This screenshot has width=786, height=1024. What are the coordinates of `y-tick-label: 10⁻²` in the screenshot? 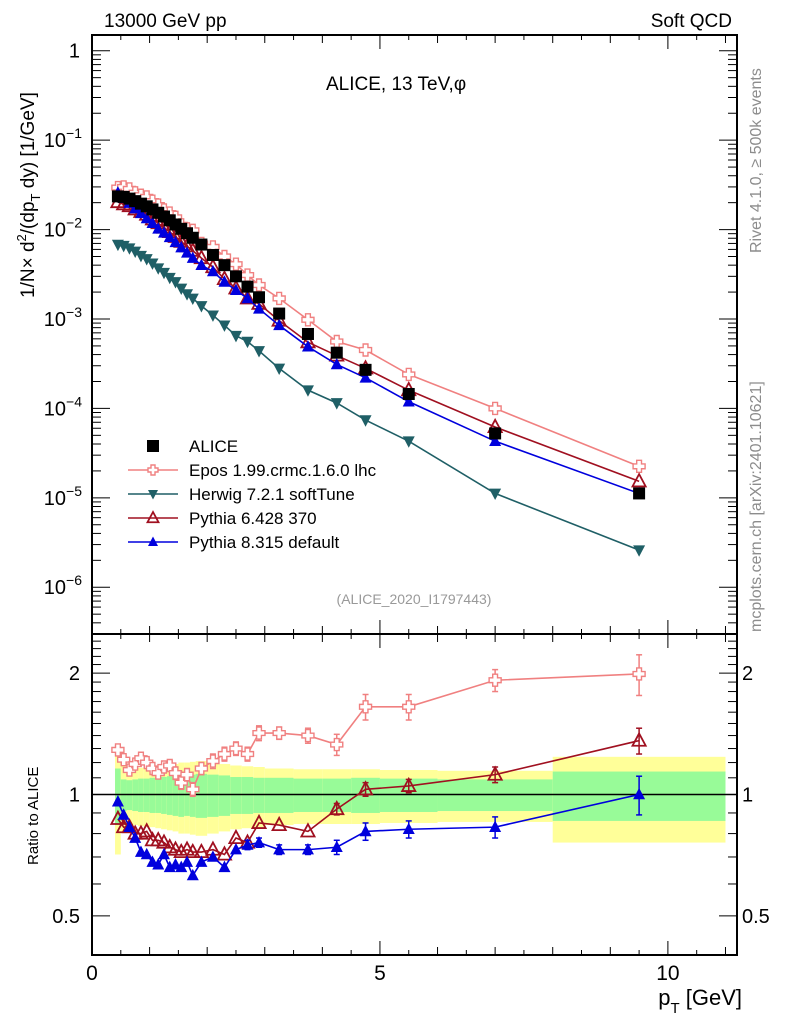 It's located at (63, 228).